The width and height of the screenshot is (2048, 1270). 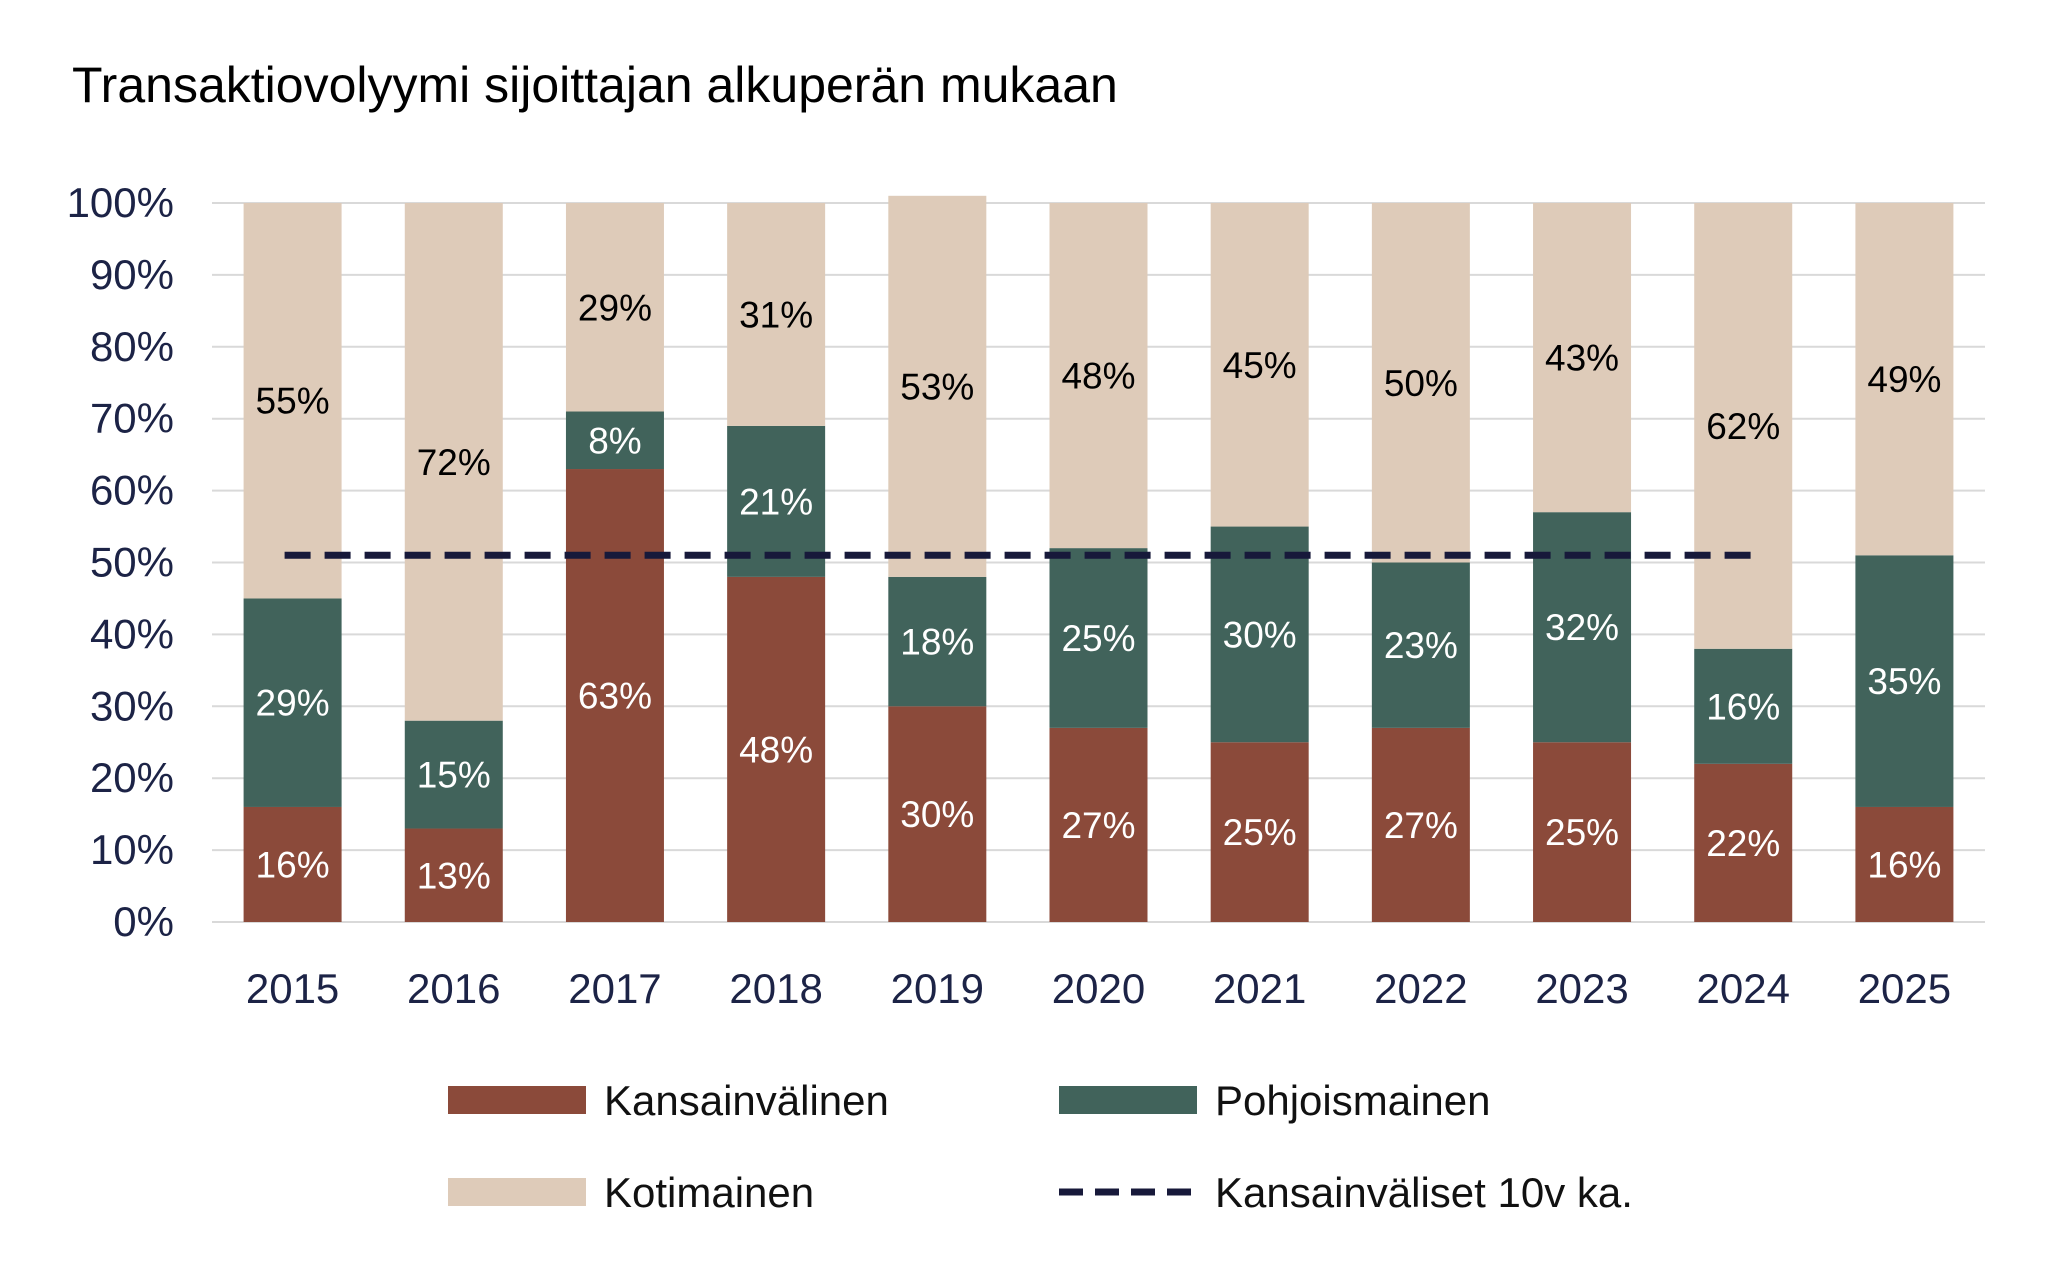 I want to click on data-label: 23%, so click(x=1421, y=645).